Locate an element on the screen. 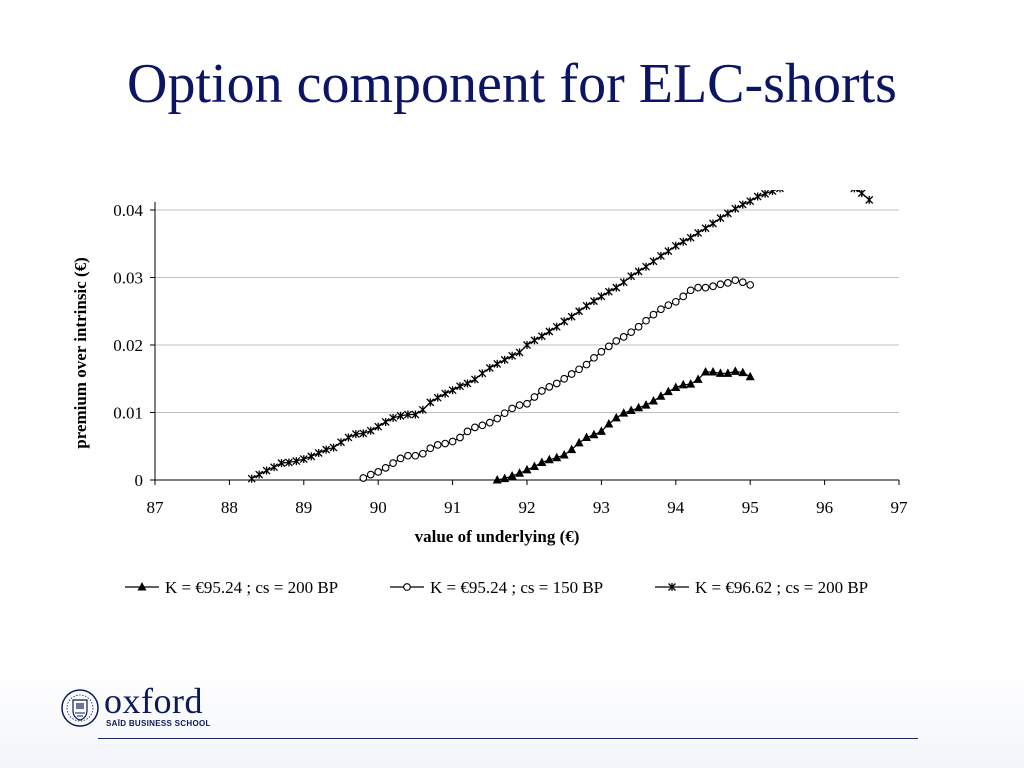 The image size is (1024, 768). x-tick-label: 88 is located at coordinates (229, 507).